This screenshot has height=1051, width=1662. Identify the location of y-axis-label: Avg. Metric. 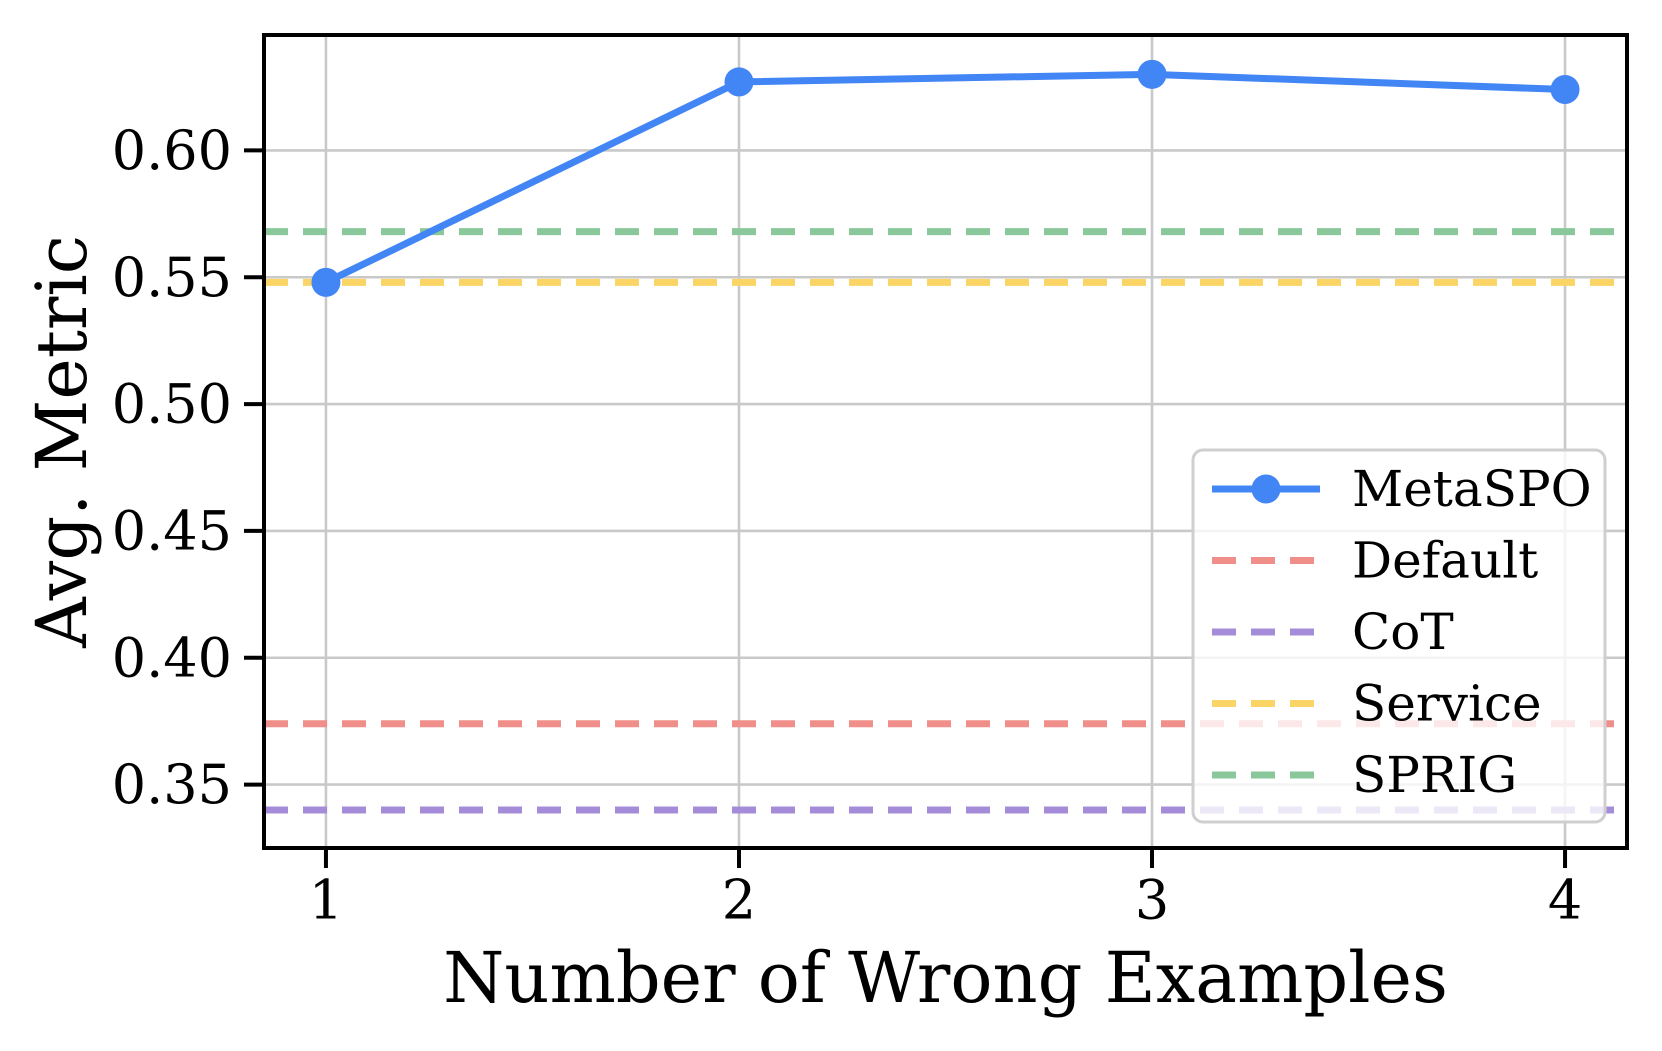
(62, 442).